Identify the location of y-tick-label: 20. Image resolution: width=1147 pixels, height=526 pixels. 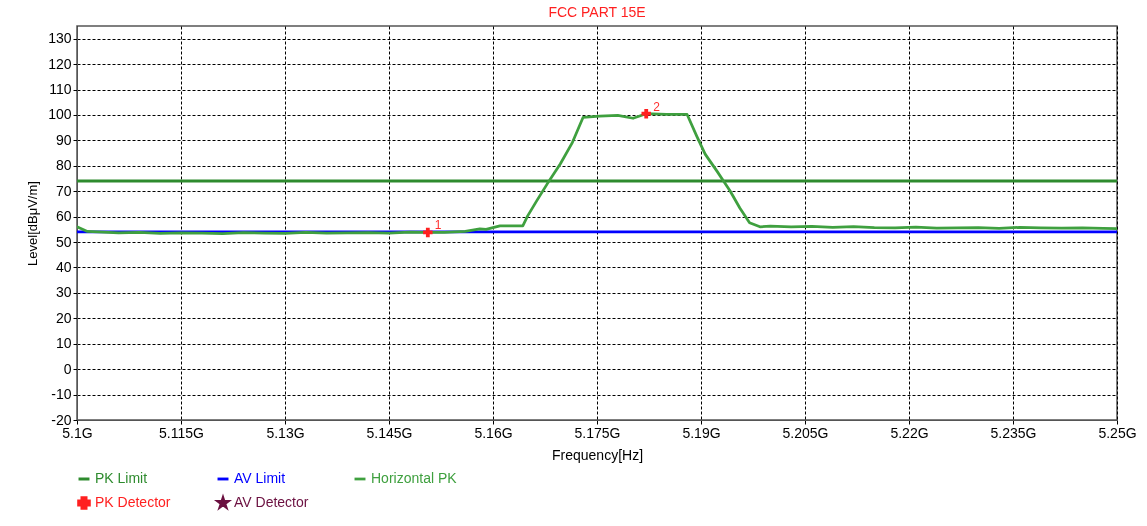
(63, 317).